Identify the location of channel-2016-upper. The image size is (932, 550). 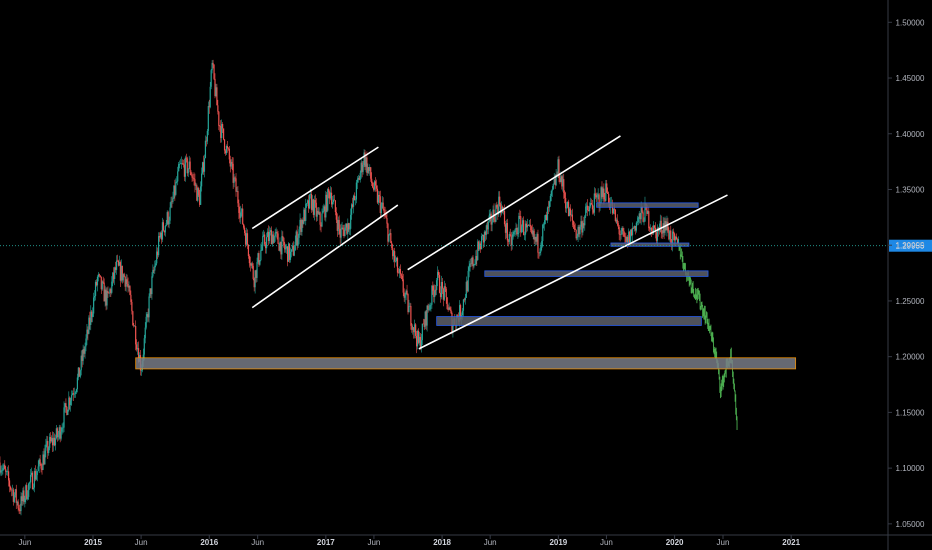
(315, 188).